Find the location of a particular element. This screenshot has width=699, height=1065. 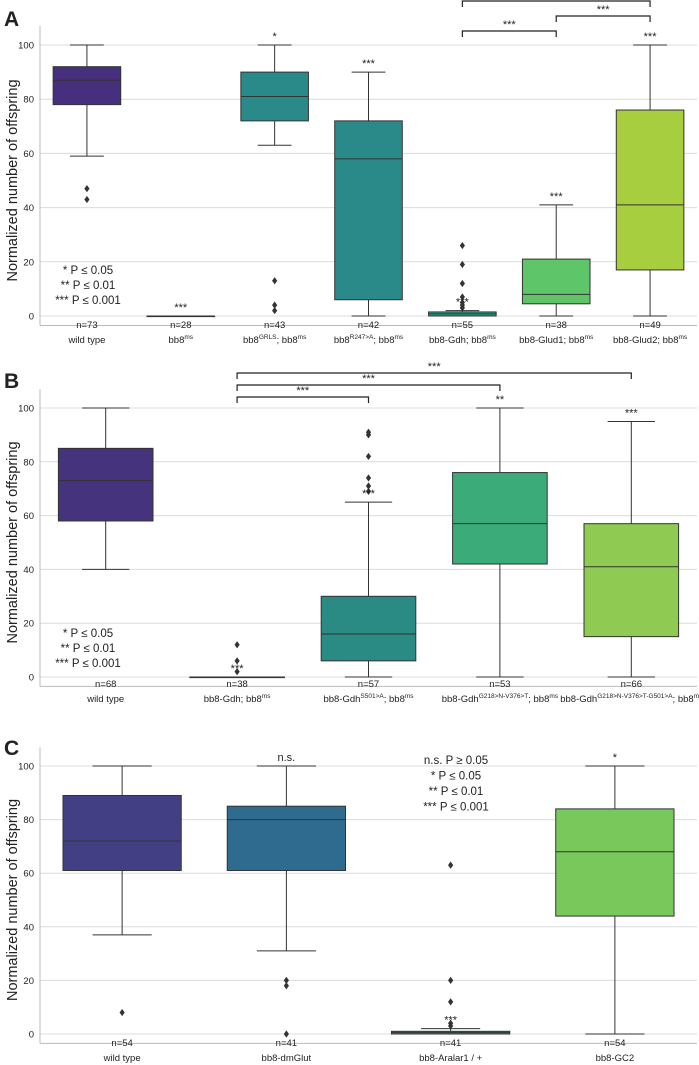

category-label: bb8-Glud1; bb8ms is located at coordinates (556, 340).